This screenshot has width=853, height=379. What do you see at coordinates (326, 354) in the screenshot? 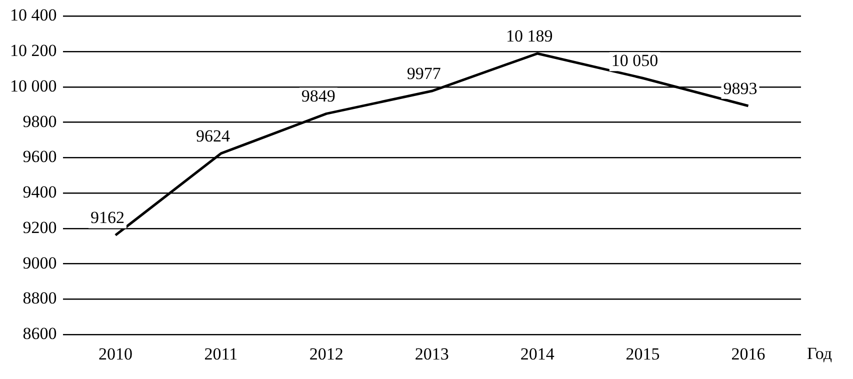
I see `x-tick-label: 2012` at bounding box center [326, 354].